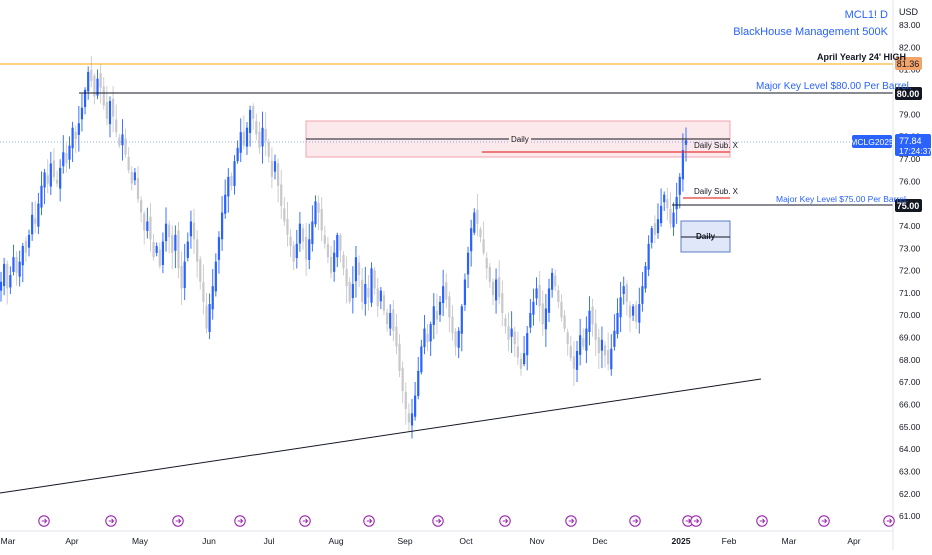  I want to click on currency-label: USD, so click(909, 12).